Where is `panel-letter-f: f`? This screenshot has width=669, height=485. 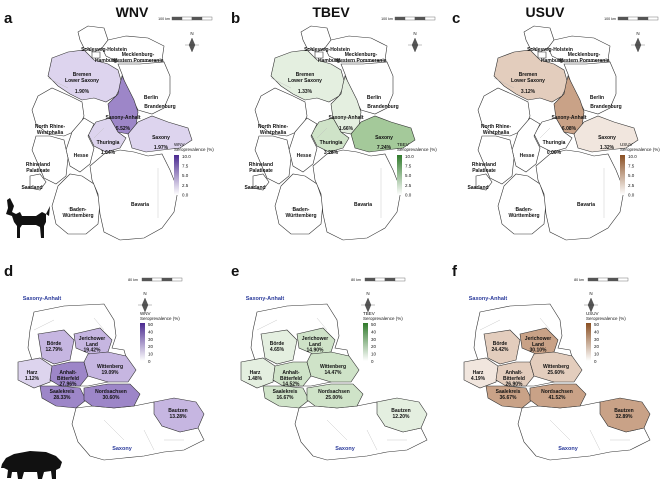
panel-letter-f: f is located at coordinates (454, 271).